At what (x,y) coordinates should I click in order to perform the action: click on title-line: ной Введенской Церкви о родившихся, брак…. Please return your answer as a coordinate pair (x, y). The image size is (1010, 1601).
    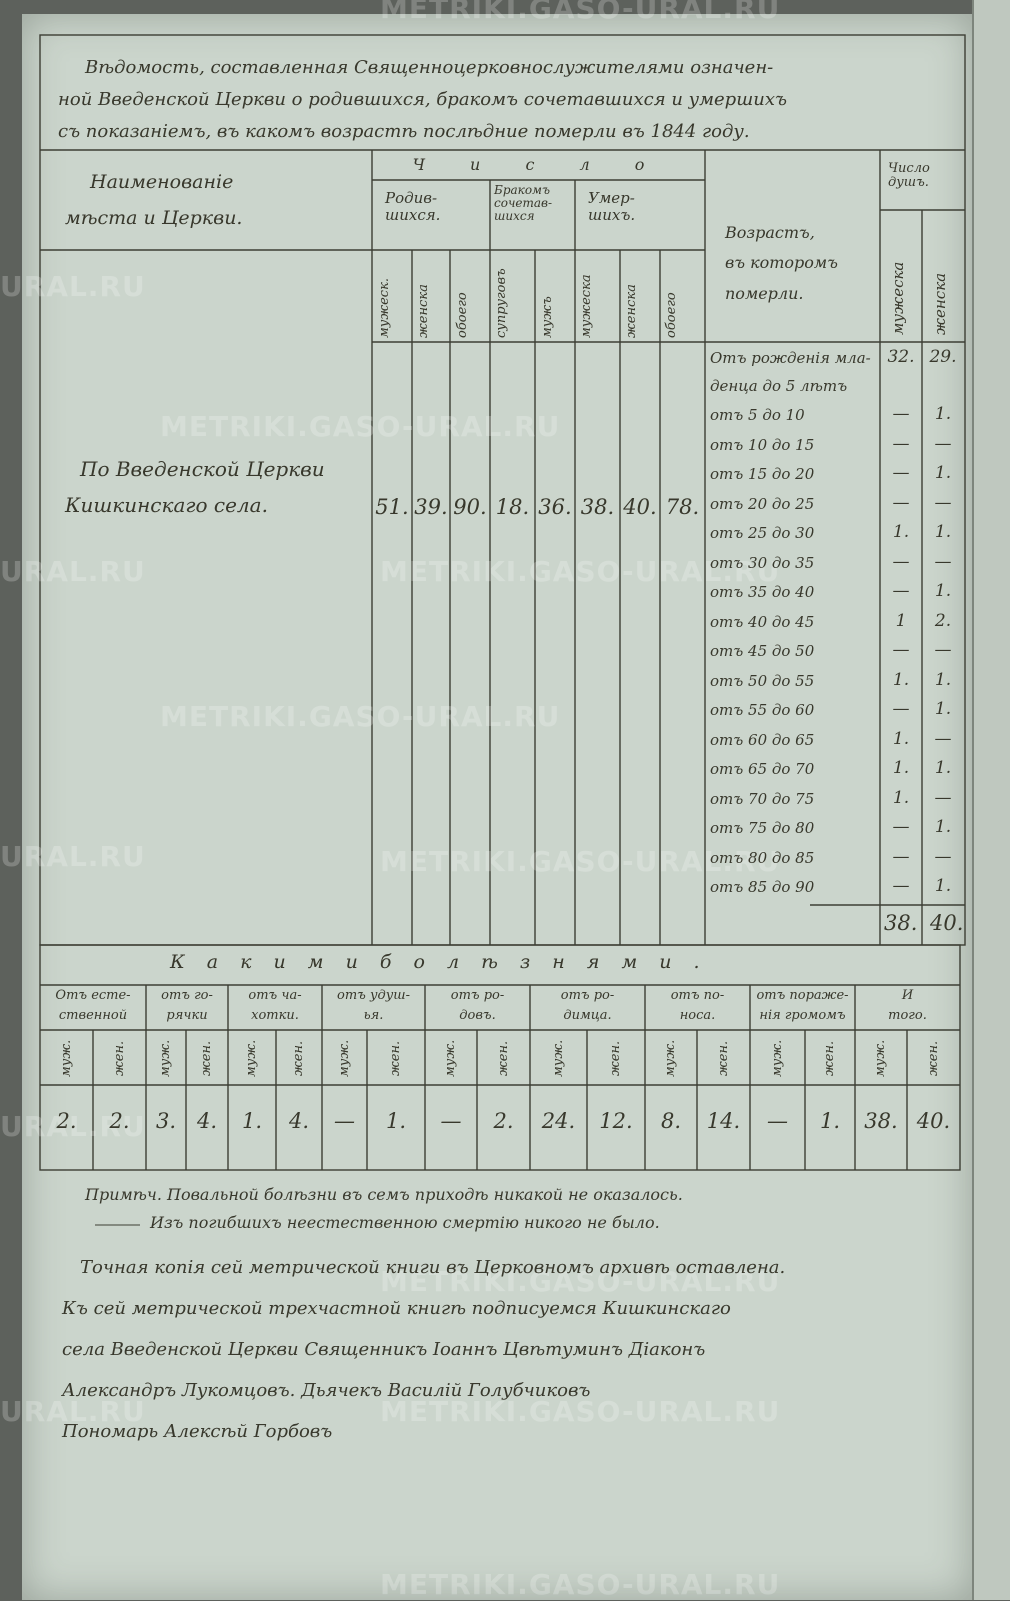
    Looking at the image, I should click on (422, 99).